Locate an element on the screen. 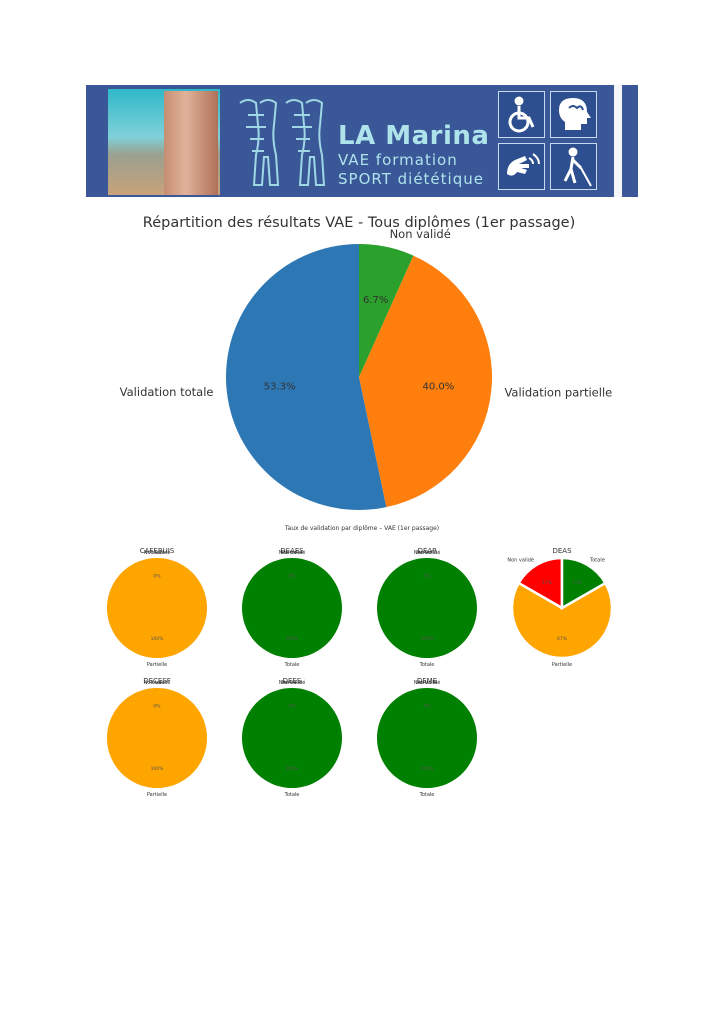 The width and height of the screenshot is (724, 1024). main-pie-slices is located at coordinates (358, 377).